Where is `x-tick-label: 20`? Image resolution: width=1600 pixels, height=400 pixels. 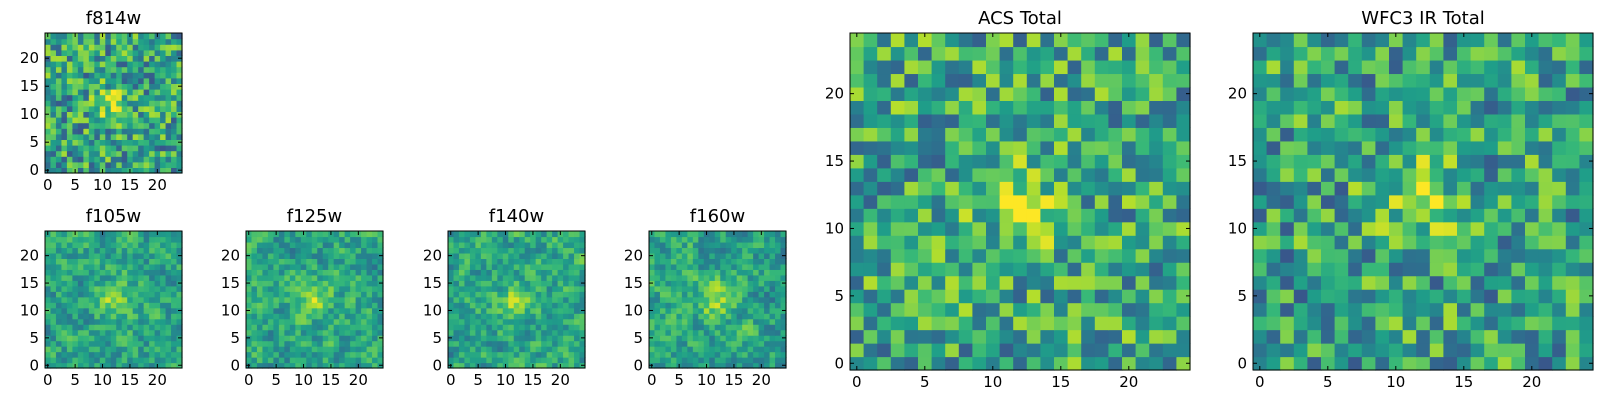 x-tick-label: 20 is located at coordinates (157, 185).